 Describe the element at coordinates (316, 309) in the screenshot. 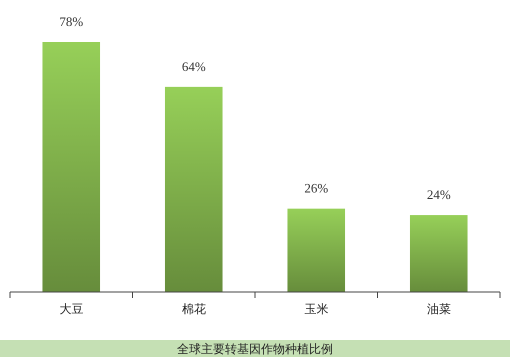

I see `x-tick-label: 玉米` at that location.